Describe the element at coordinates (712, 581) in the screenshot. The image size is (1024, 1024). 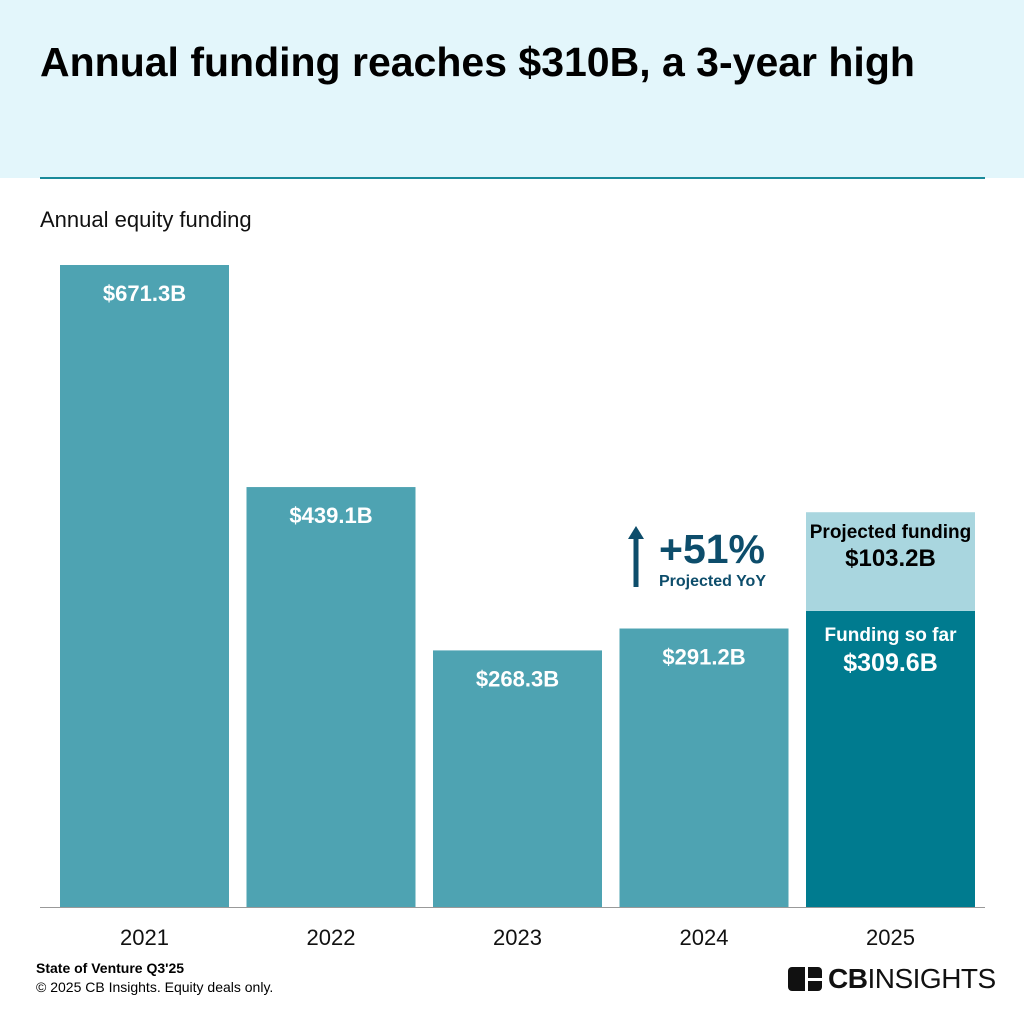
I see `callout-label: Projected YoY` at that location.